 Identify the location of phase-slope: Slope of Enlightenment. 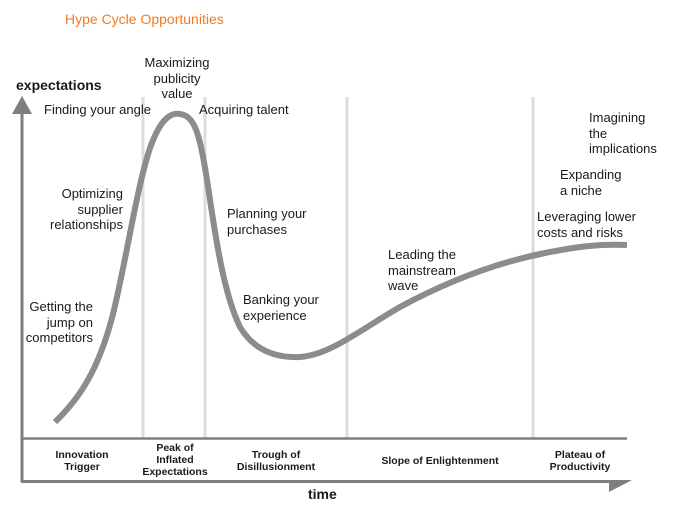
(440, 461).